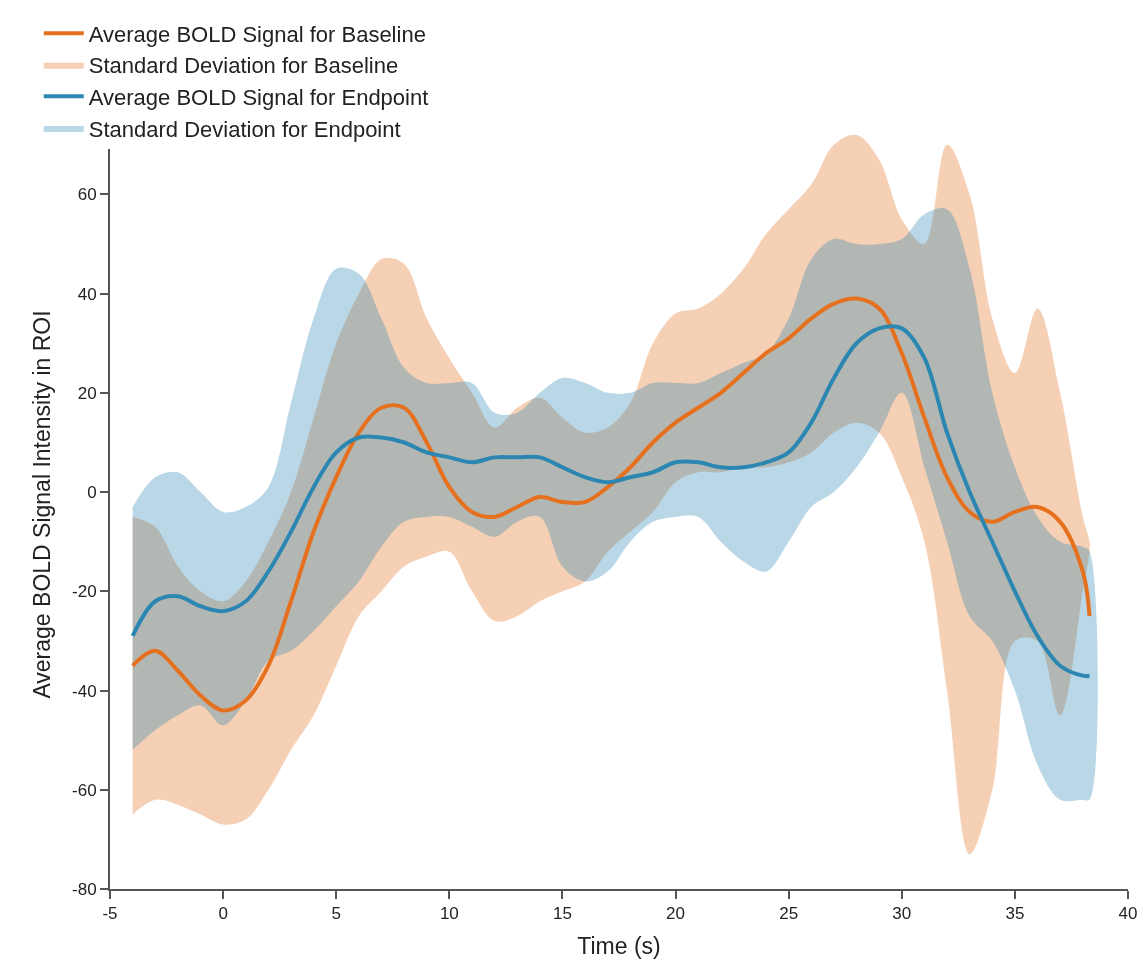 The width and height of the screenshot is (1148, 968). I want to click on x-tick-label: 15, so click(562, 914).